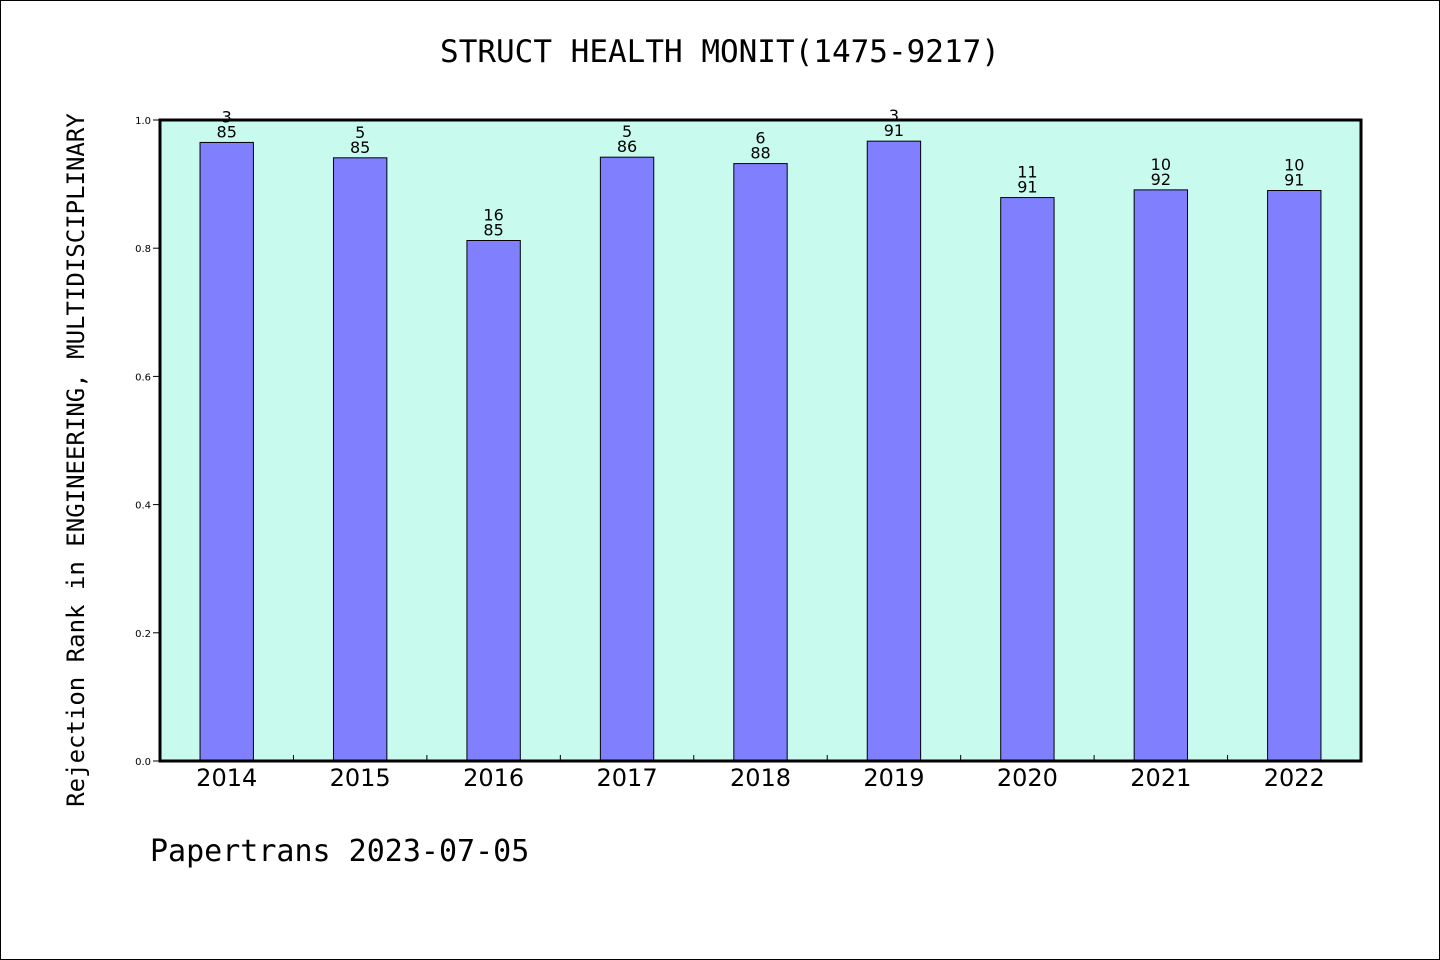 The width and height of the screenshot is (1440, 960). Describe the element at coordinates (1160, 778) in the screenshot. I see `x-tick-label: 2021` at that location.